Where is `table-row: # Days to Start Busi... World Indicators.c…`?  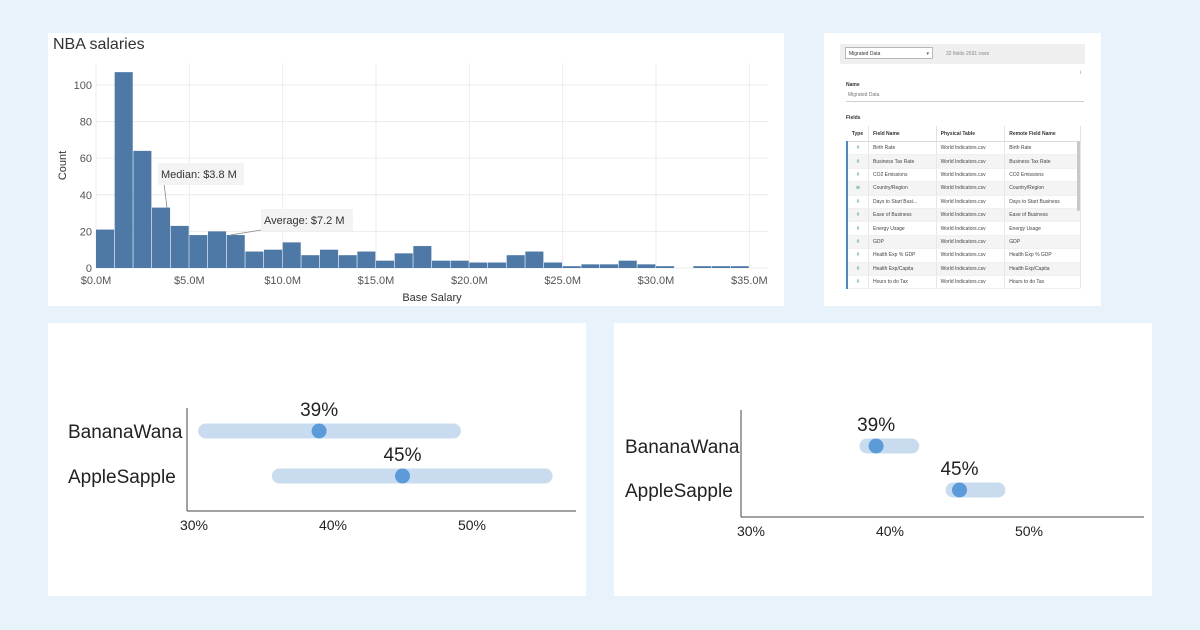 table-row: # Days to Start Busi... World Indicators.c… is located at coordinates (963, 202).